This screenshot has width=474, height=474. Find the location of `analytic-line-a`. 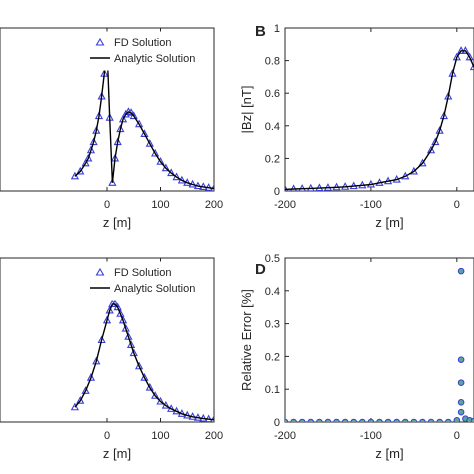

analytic-line-a is located at coordinates (144, 118).